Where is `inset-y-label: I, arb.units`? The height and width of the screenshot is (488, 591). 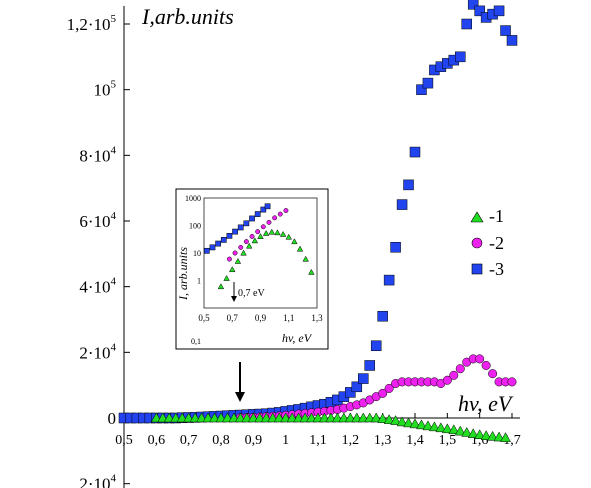
inset-y-label: I, arb.units is located at coordinates (183, 274).